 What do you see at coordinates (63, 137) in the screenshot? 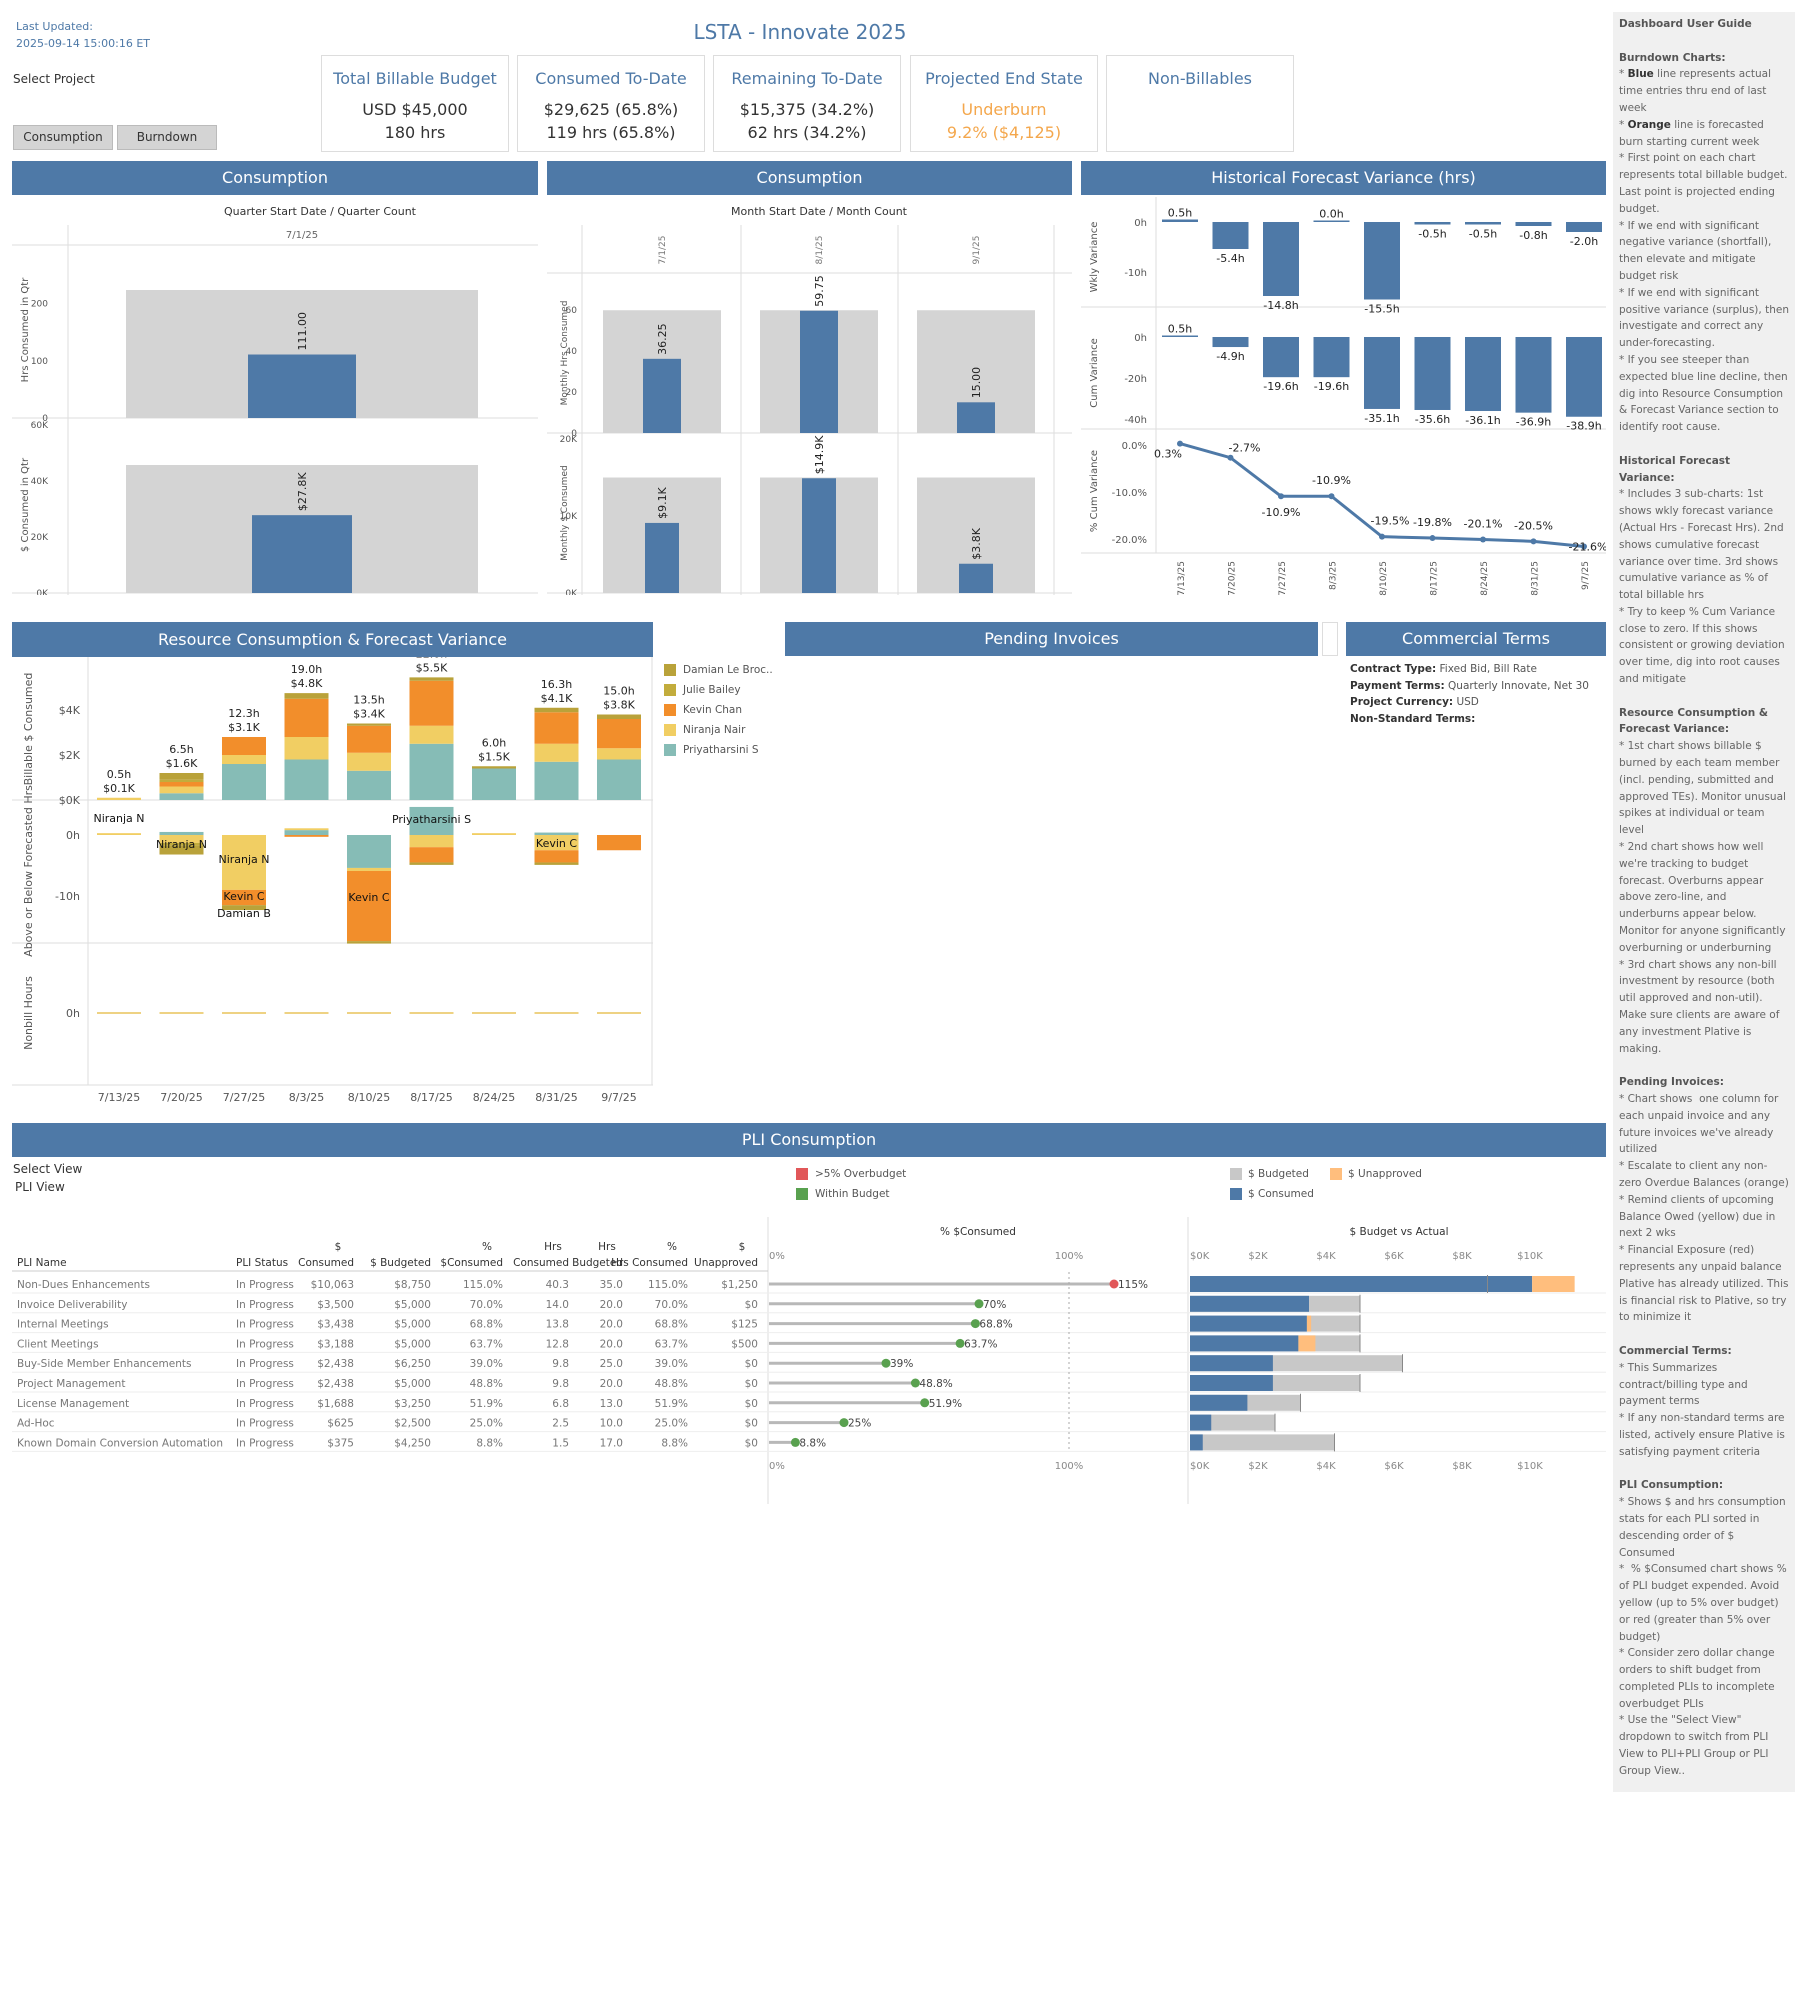
I see `tab-consumption: Consumption` at bounding box center [63, 137].